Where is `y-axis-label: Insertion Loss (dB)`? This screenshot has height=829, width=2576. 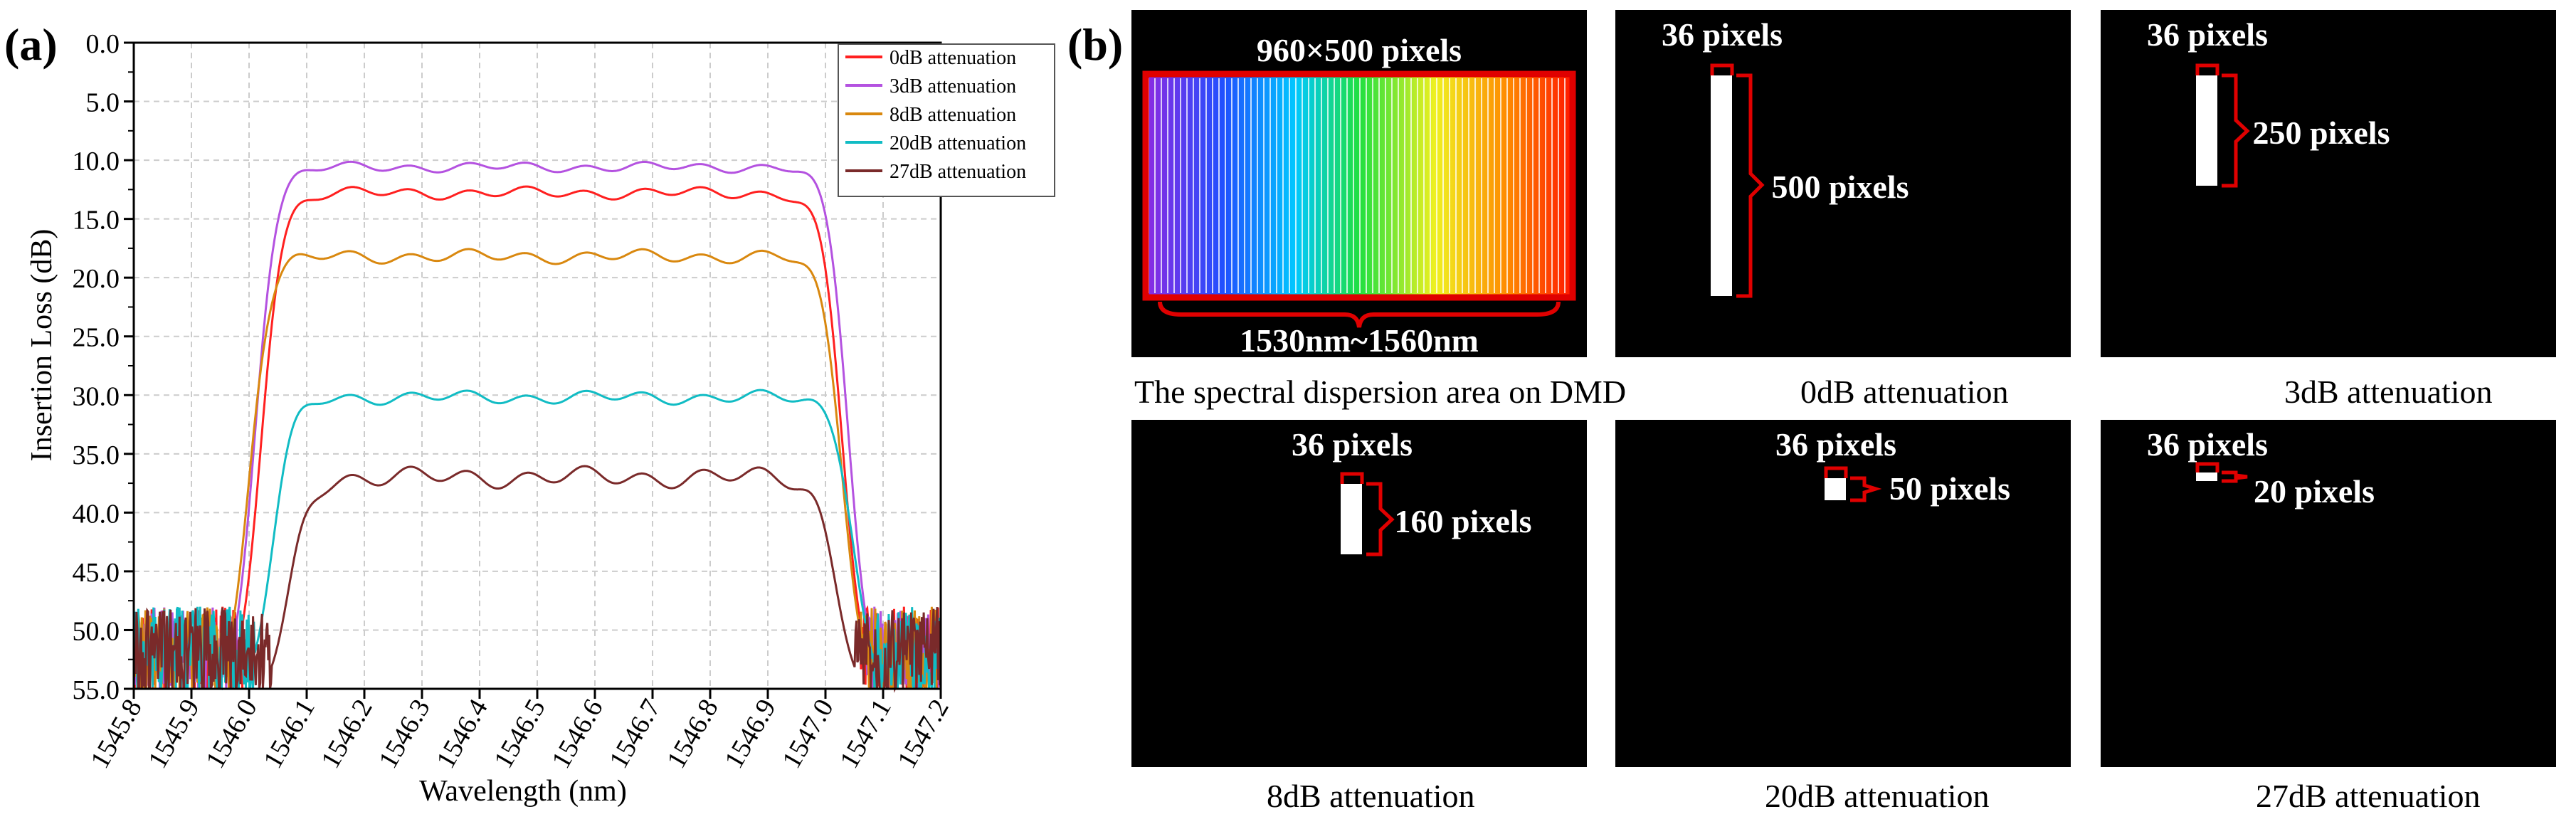
y-axis-label: Insertion Loss (dB) is located at coordinates (42, 345).